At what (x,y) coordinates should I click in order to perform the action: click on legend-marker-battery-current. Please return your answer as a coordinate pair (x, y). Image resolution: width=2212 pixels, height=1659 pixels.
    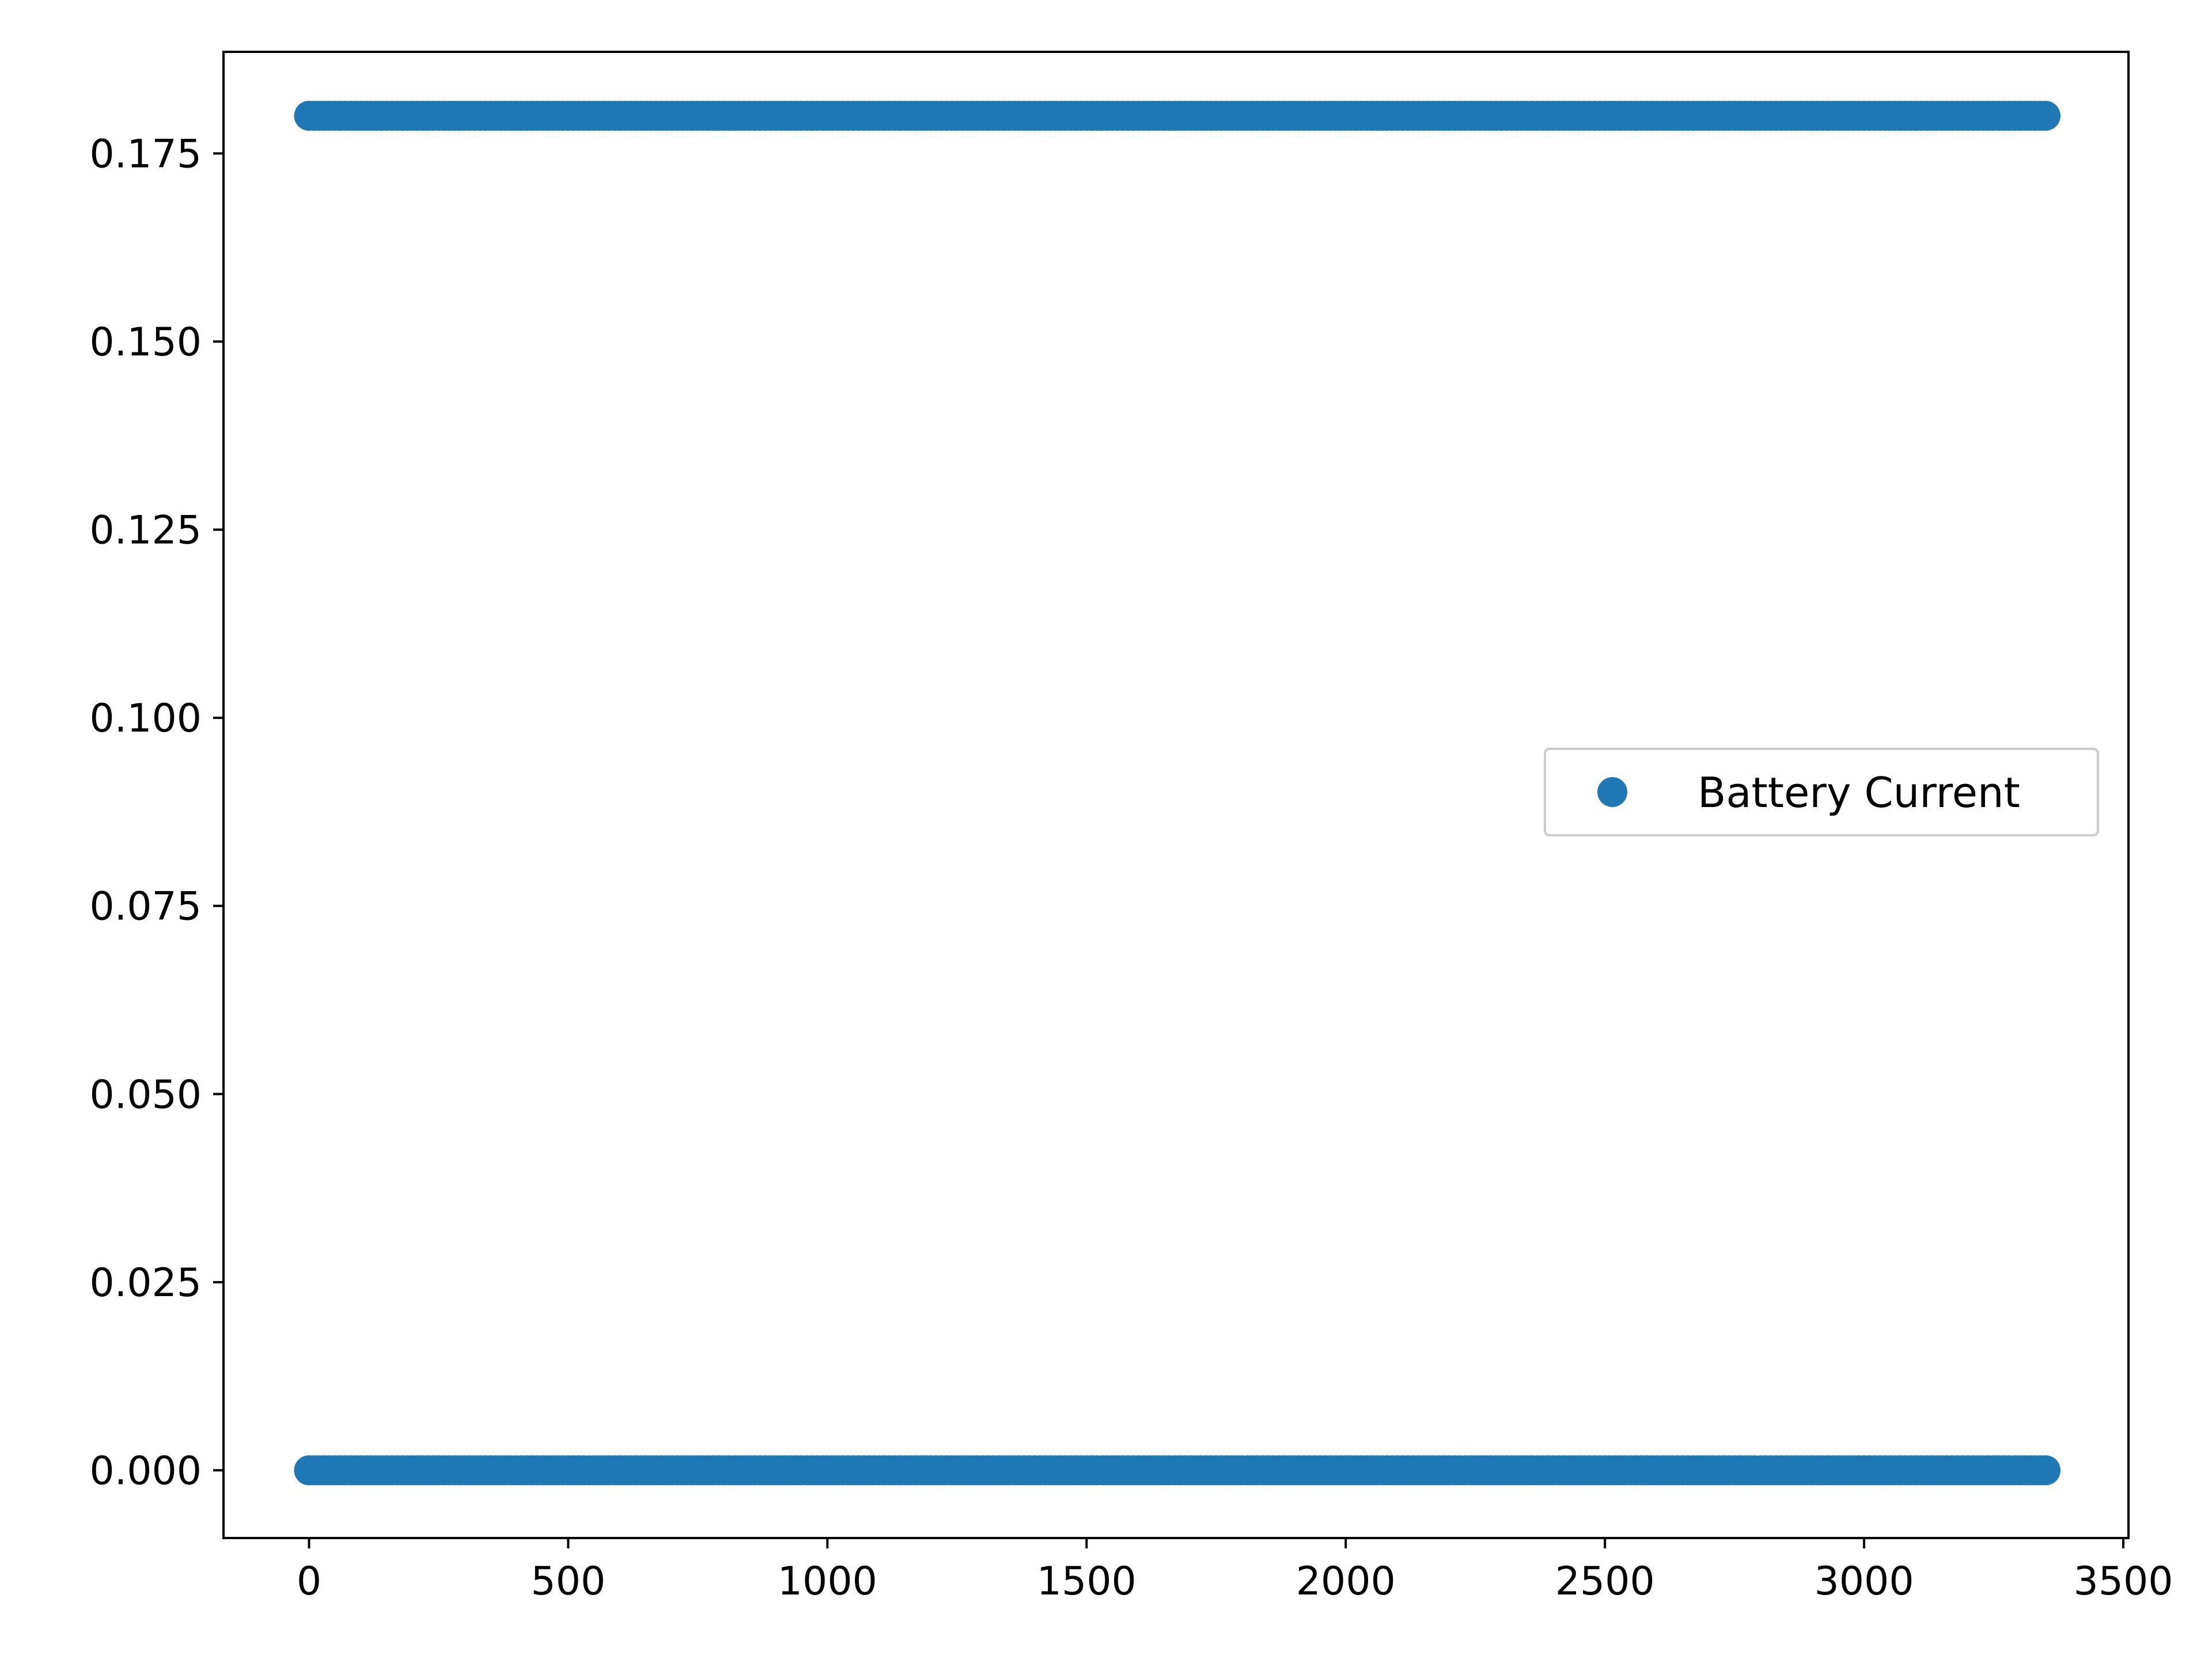
    Looking at the image, I should click on (1612, 792).